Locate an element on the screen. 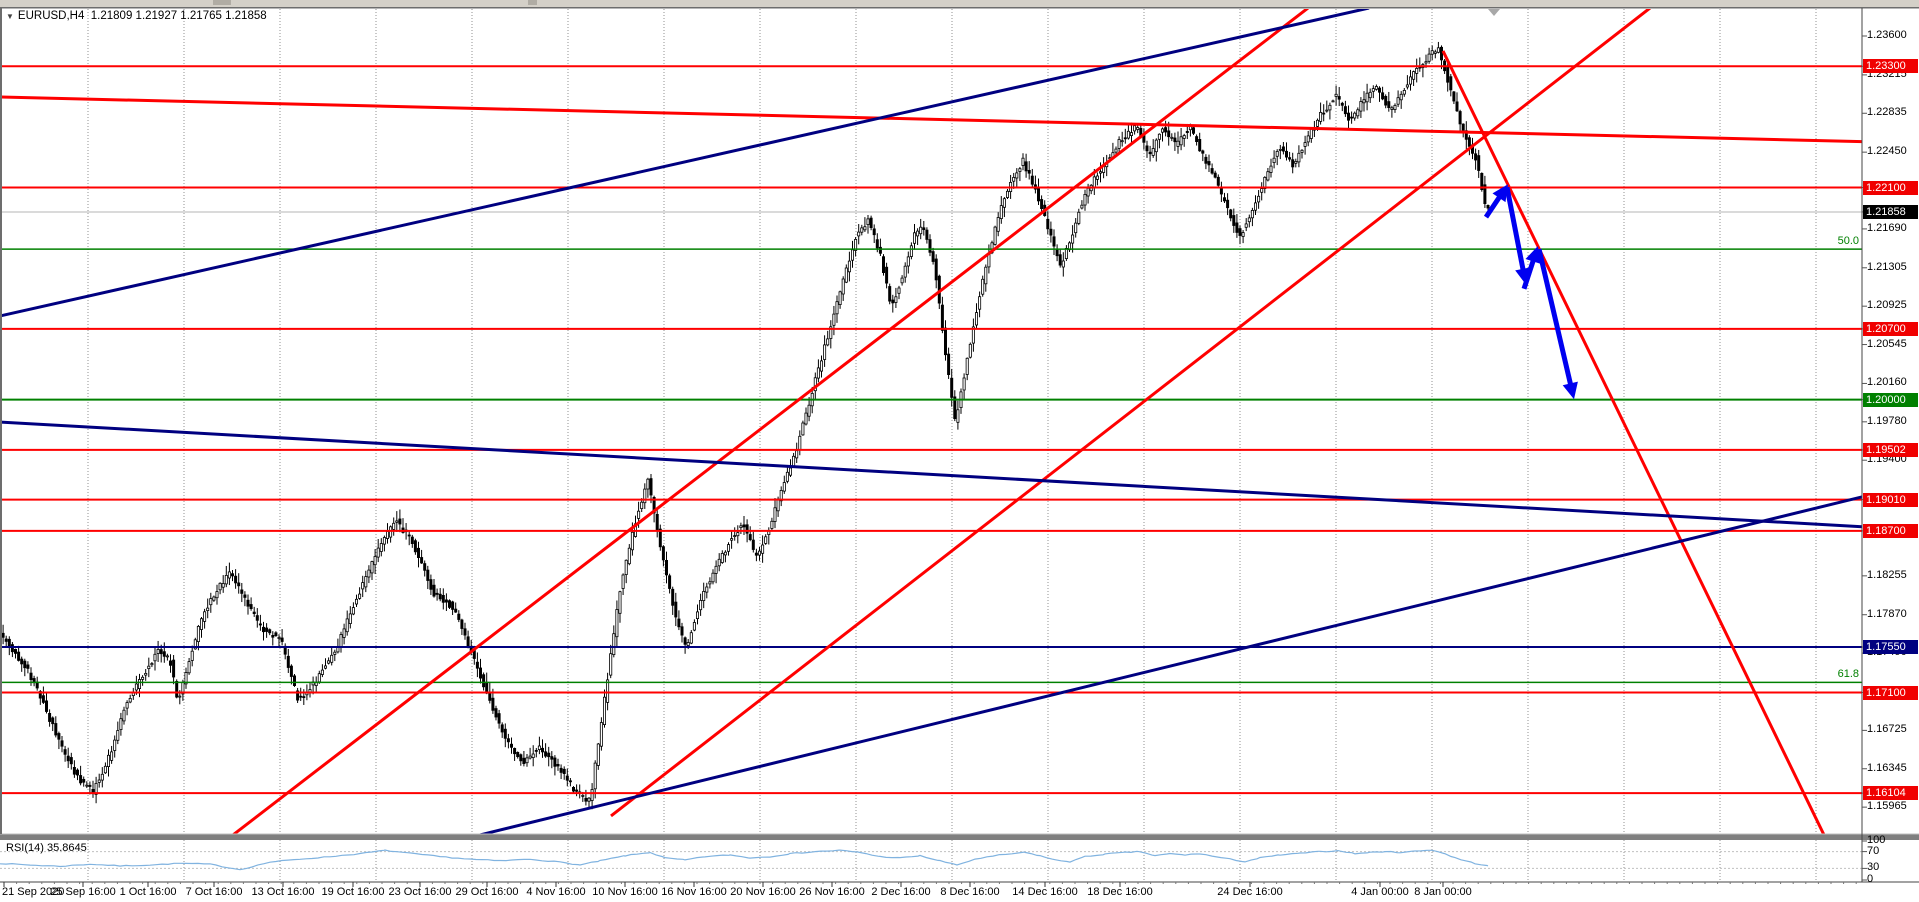 Image resolution: width=1919 pixels, height=902 pixels. time-axis-label: 13 Oct 16:00 is located at coordinates (283, 892).